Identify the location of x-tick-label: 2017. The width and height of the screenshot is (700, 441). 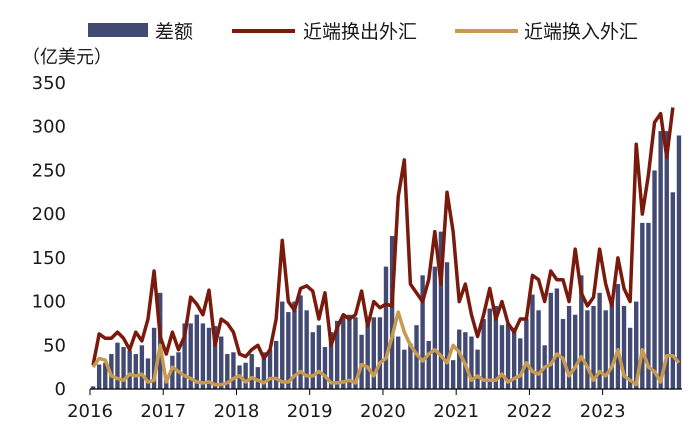
(163, 411).